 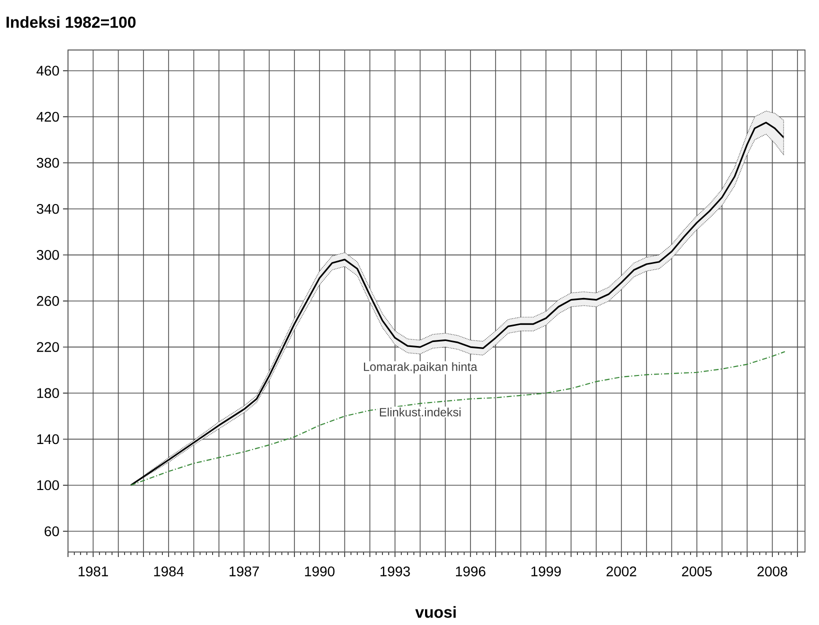 What do you see at coordinates (244, 571) in the screenshot?
I see `x-tick-label: 1987` at bounding box center [244, 571].